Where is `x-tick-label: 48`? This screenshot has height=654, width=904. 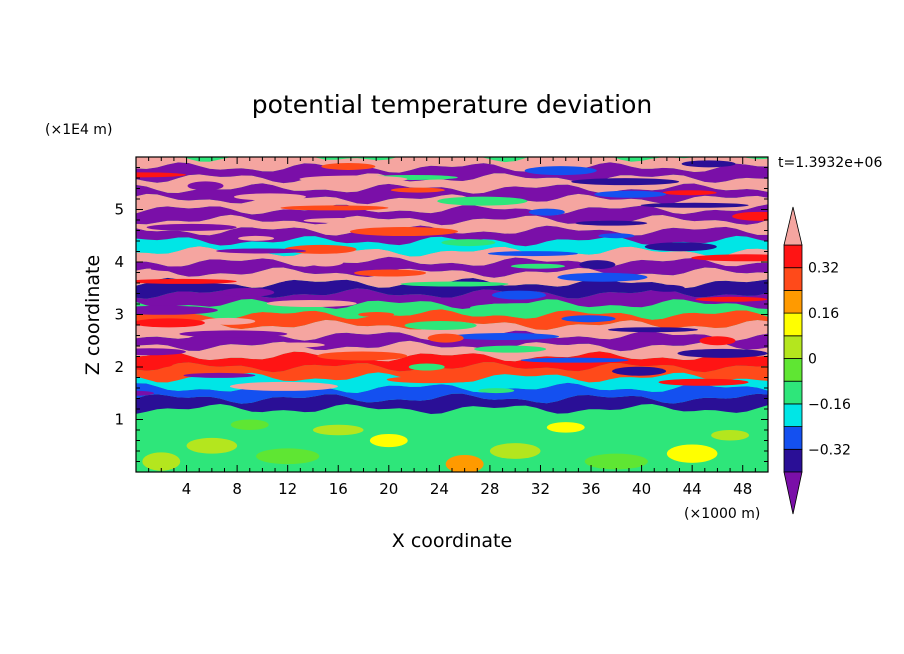 x-tick-label: 48 is located at coordinates (742, 489).